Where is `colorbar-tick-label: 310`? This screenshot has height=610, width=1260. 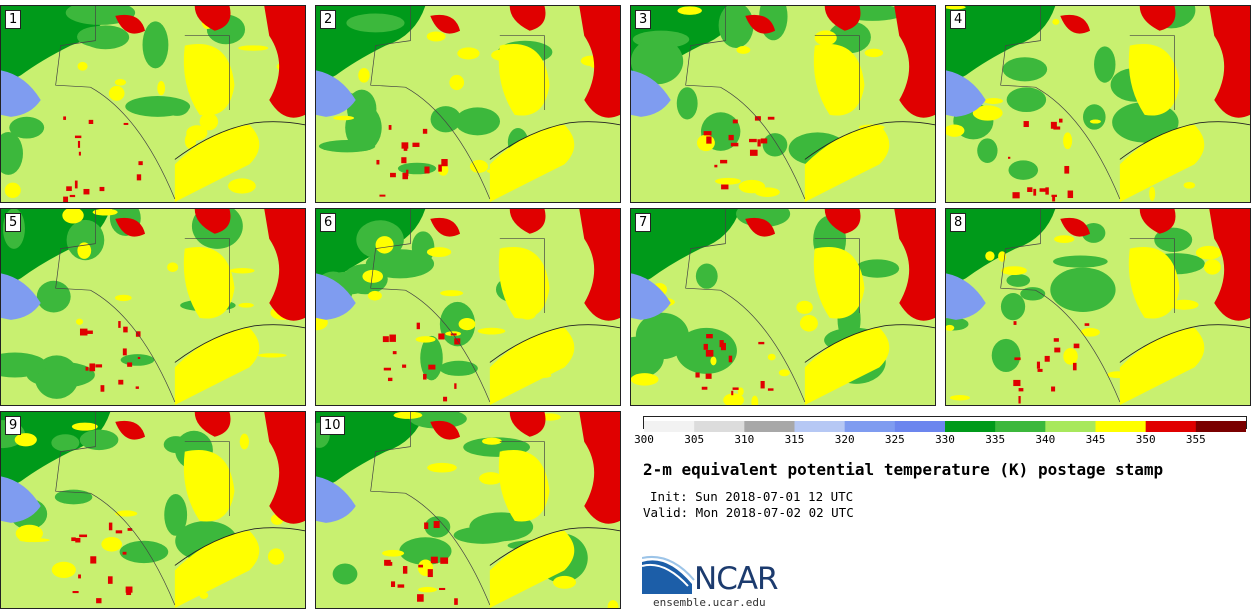 colorbar-tick-label: 310 is located at coordinates (744, 439).